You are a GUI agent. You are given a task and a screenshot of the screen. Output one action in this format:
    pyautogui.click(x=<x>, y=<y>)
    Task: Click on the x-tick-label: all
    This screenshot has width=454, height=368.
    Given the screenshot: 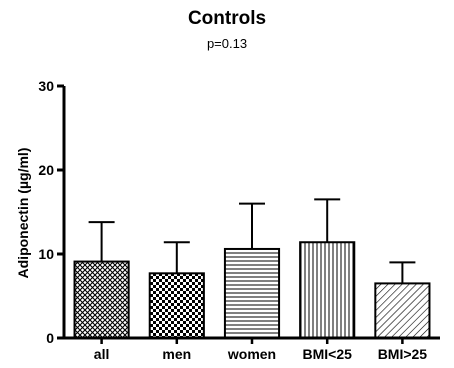 What is the action you would take?
    pyautogui.click(x=102, y=354)
    